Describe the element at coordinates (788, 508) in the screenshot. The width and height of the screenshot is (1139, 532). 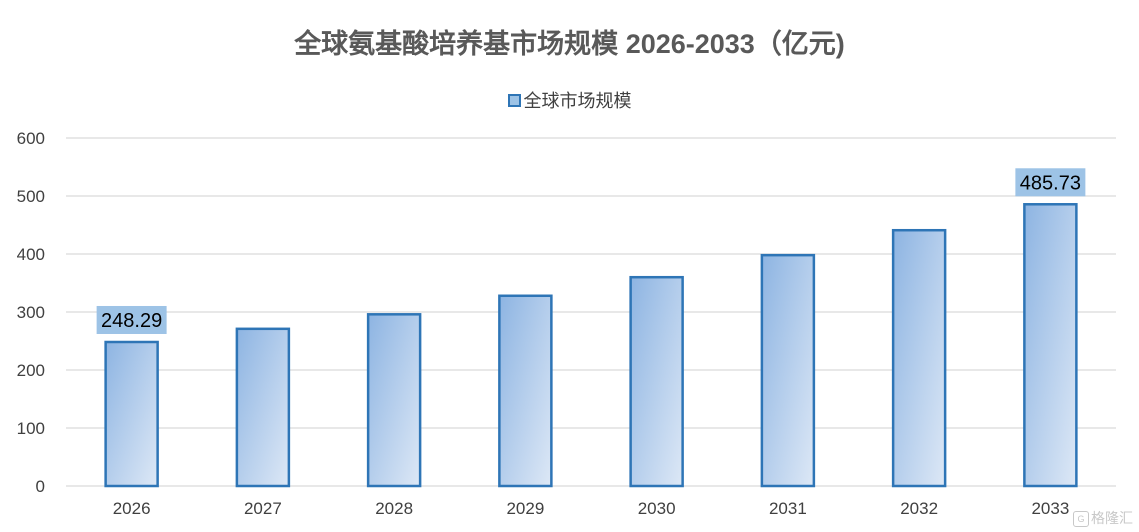
I see `x-tick-label: 2031` at that location.